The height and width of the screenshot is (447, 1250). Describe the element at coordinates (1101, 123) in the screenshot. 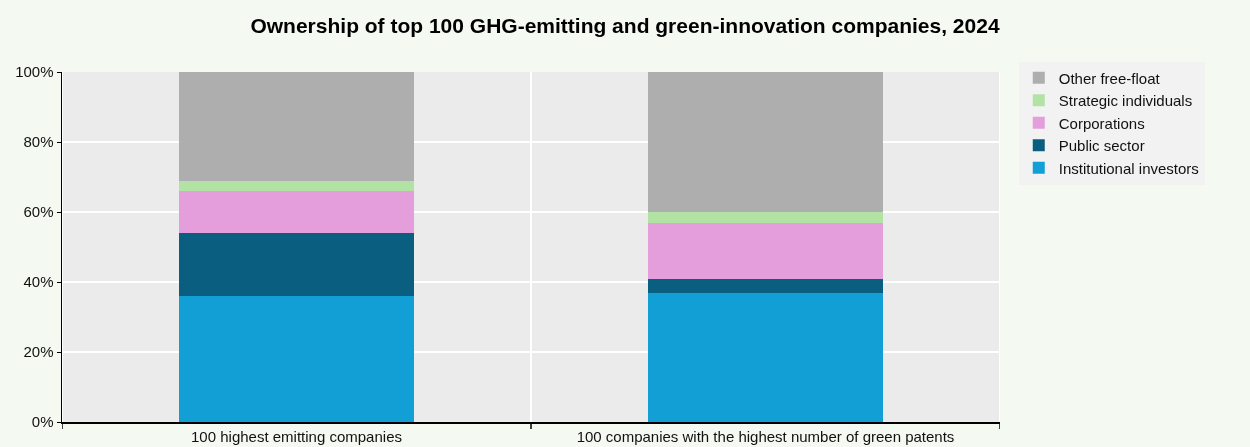

I see `legend-label: Corporations` at that location.